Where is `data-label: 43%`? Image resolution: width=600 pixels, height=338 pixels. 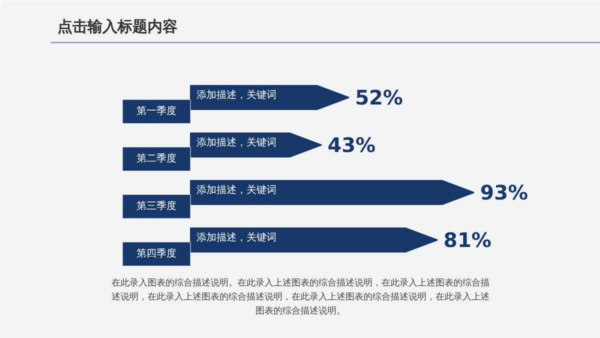
data-label: 43% is located at coordinates (352, 145).